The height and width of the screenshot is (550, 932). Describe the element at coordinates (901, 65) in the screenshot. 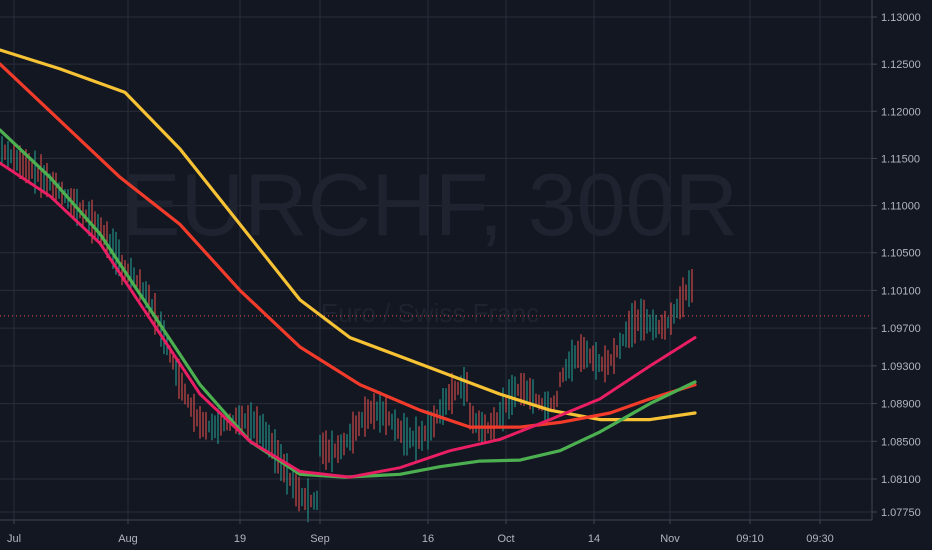

I see `y-tick-label: 1.12500` at that location.